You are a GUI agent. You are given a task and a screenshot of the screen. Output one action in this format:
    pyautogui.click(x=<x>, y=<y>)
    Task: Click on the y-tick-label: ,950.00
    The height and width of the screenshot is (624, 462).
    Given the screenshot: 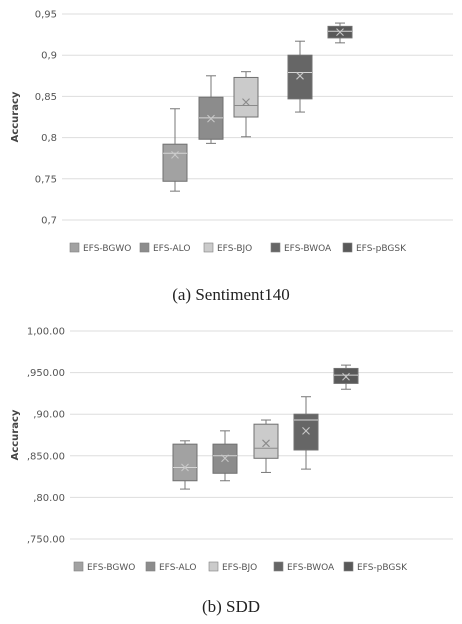 What is the action you would take?
    pyautogui.click(x=46, y=373)
    